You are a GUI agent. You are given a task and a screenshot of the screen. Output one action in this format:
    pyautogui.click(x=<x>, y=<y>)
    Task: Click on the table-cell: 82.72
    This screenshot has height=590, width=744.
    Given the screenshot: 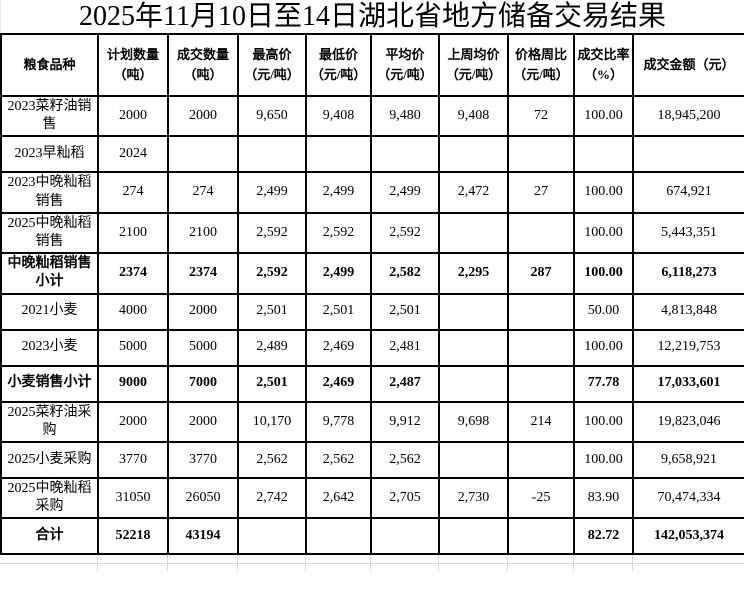 What is the action you would take?
    pyautogui.click(x=603, y=536)
    